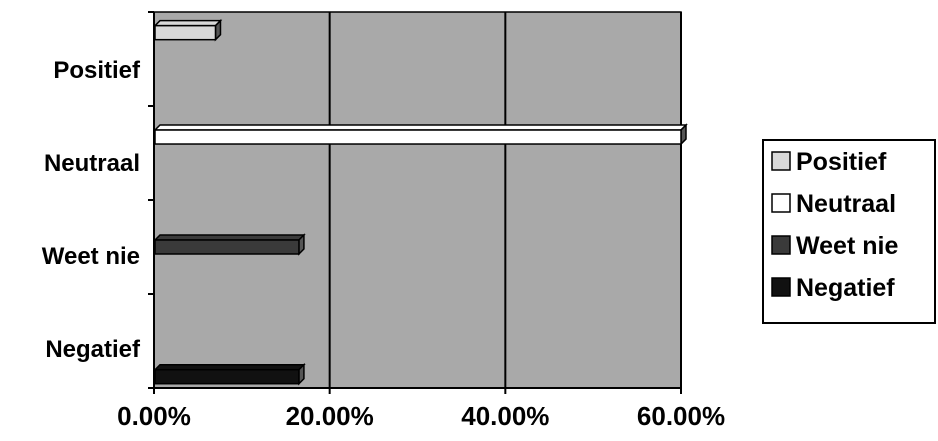 The width and height of the screenshot is (938, 441). I want to click on category-label: Weet nie, so click(91, 256).